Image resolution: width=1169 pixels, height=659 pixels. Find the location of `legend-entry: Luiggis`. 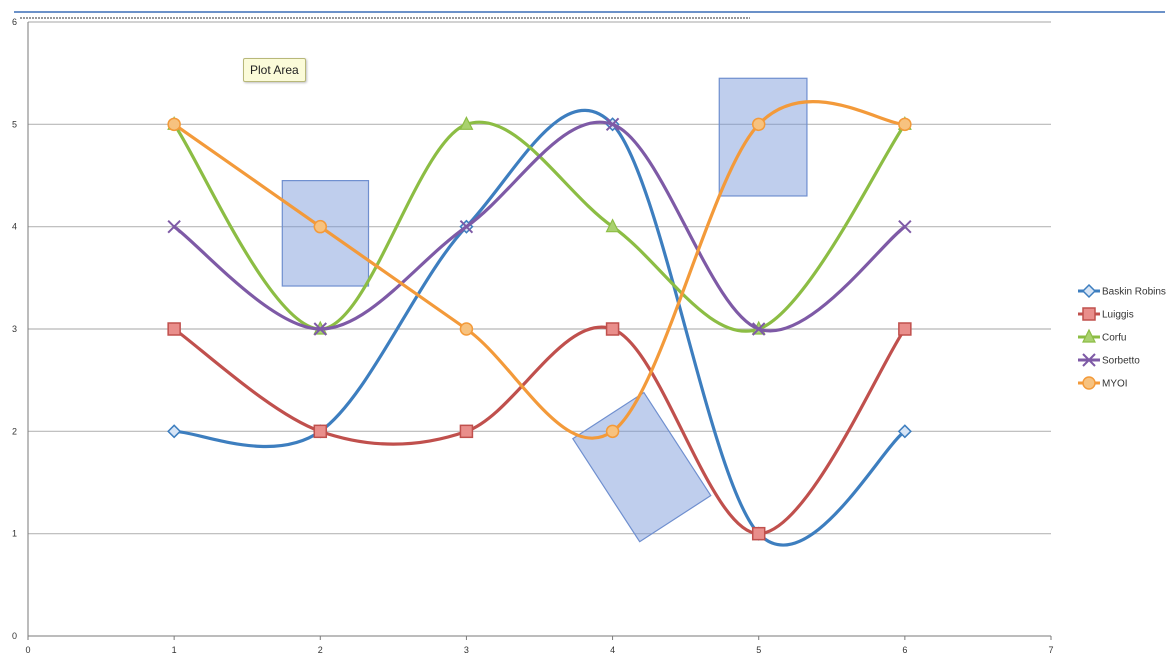

legend-entry: Luiggis is located at coordinates (1106, 314).